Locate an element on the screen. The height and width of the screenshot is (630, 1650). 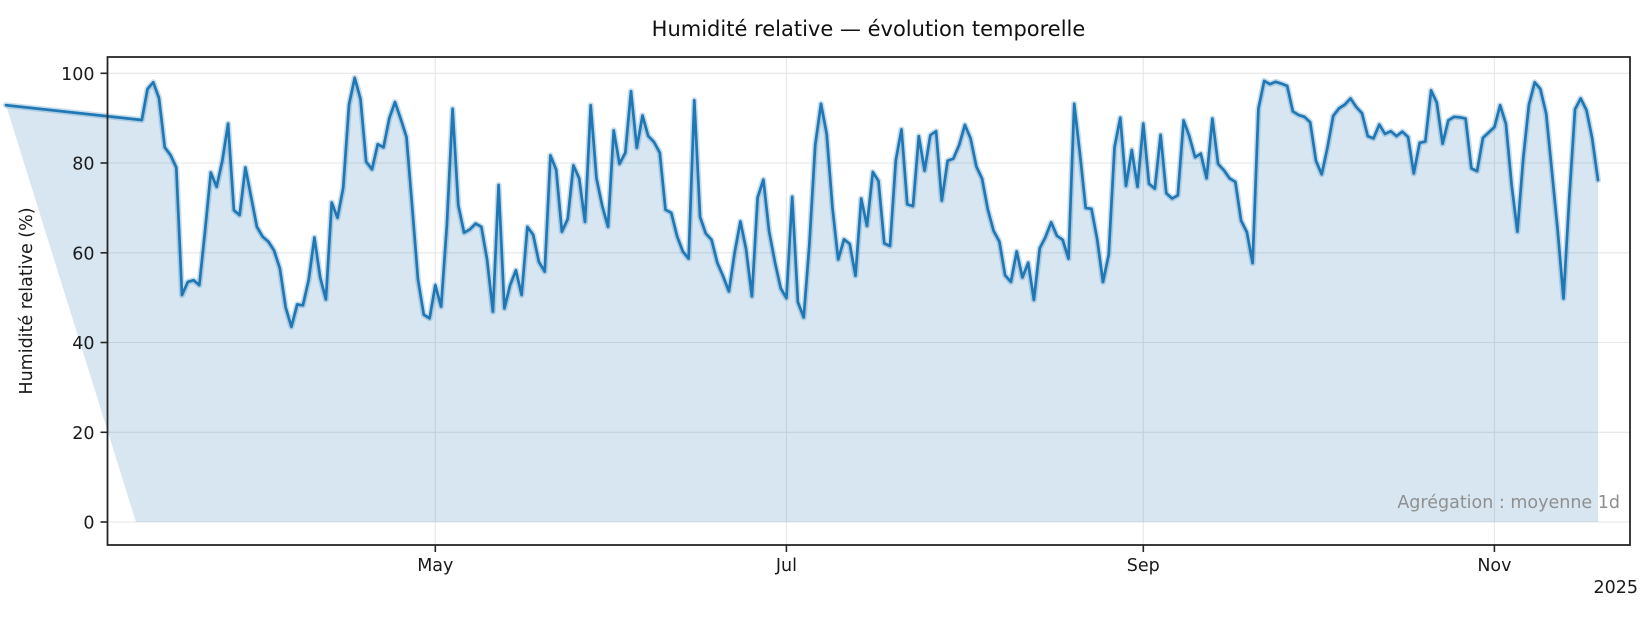
y-tick-label: 20 is located at coordinates (83, 434).